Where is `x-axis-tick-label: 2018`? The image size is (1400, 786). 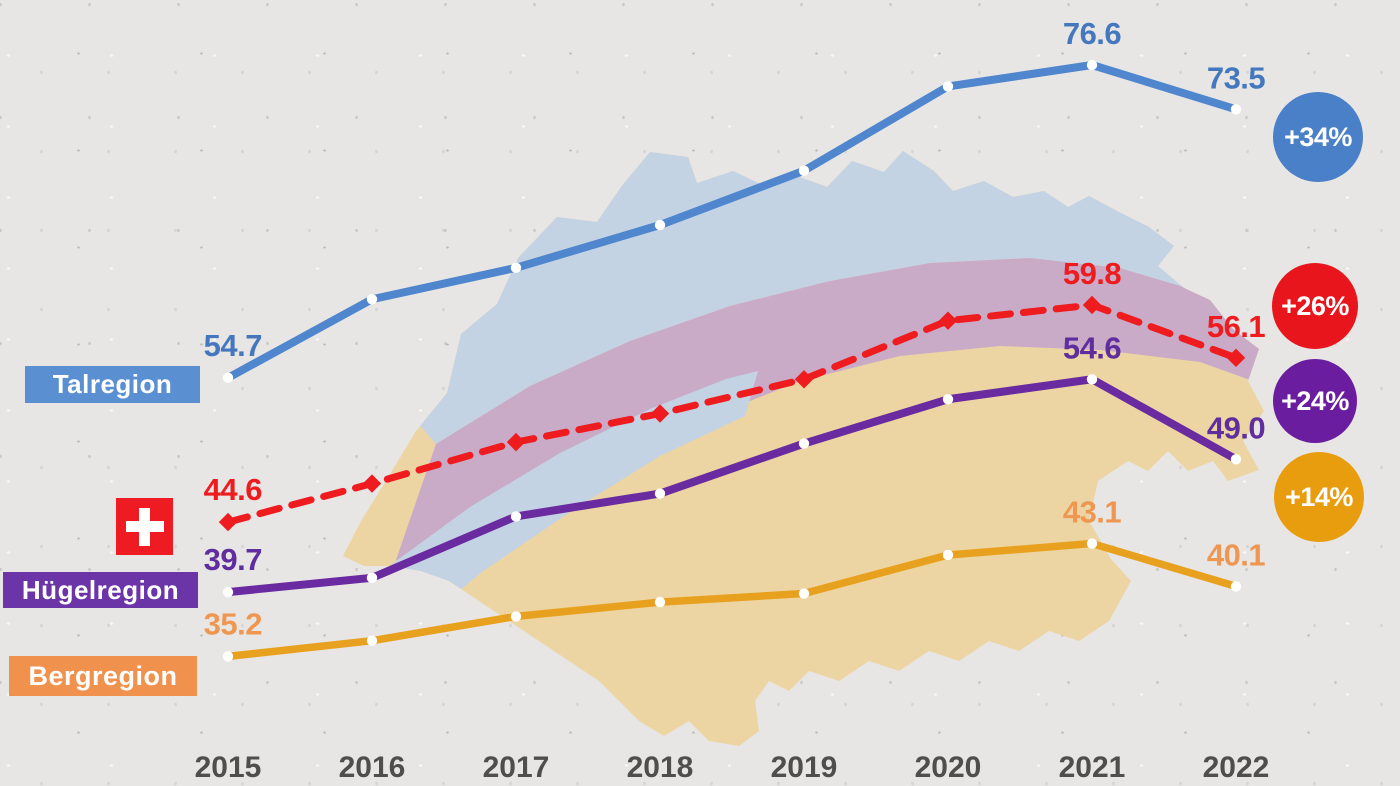
x-axis-tick-label: 2018 is located at coordinates (660, 767).